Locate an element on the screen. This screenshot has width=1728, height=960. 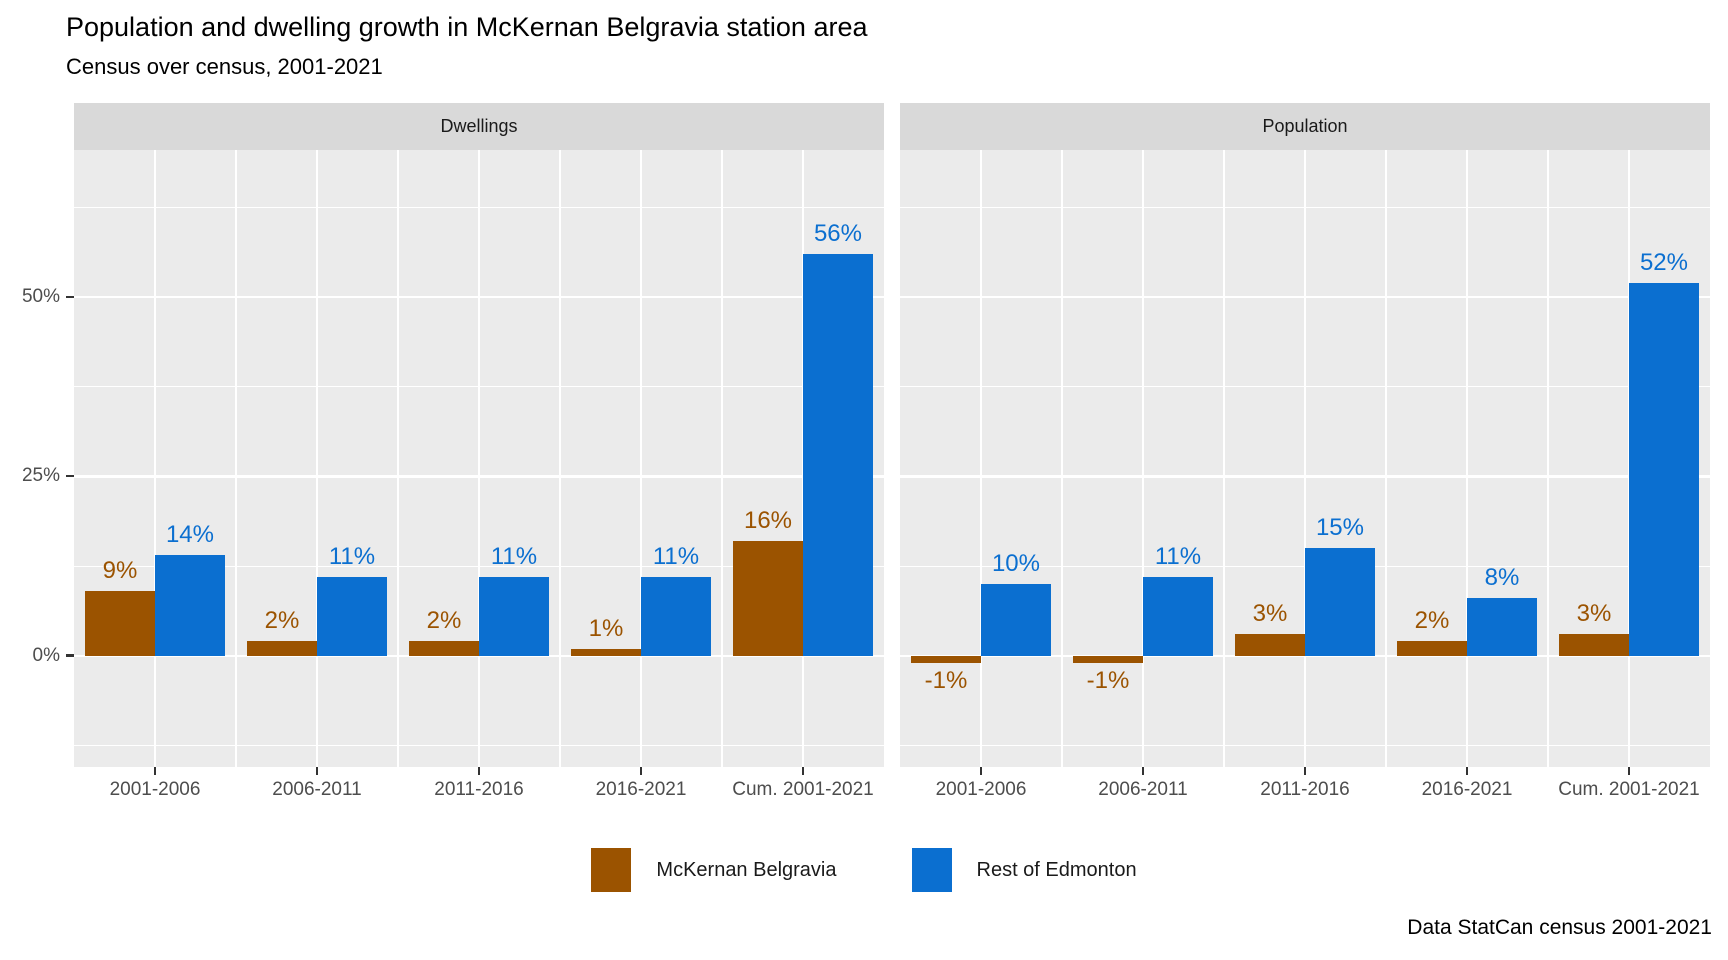
y-tick-label: 0% is located at coordinates (46, 655).